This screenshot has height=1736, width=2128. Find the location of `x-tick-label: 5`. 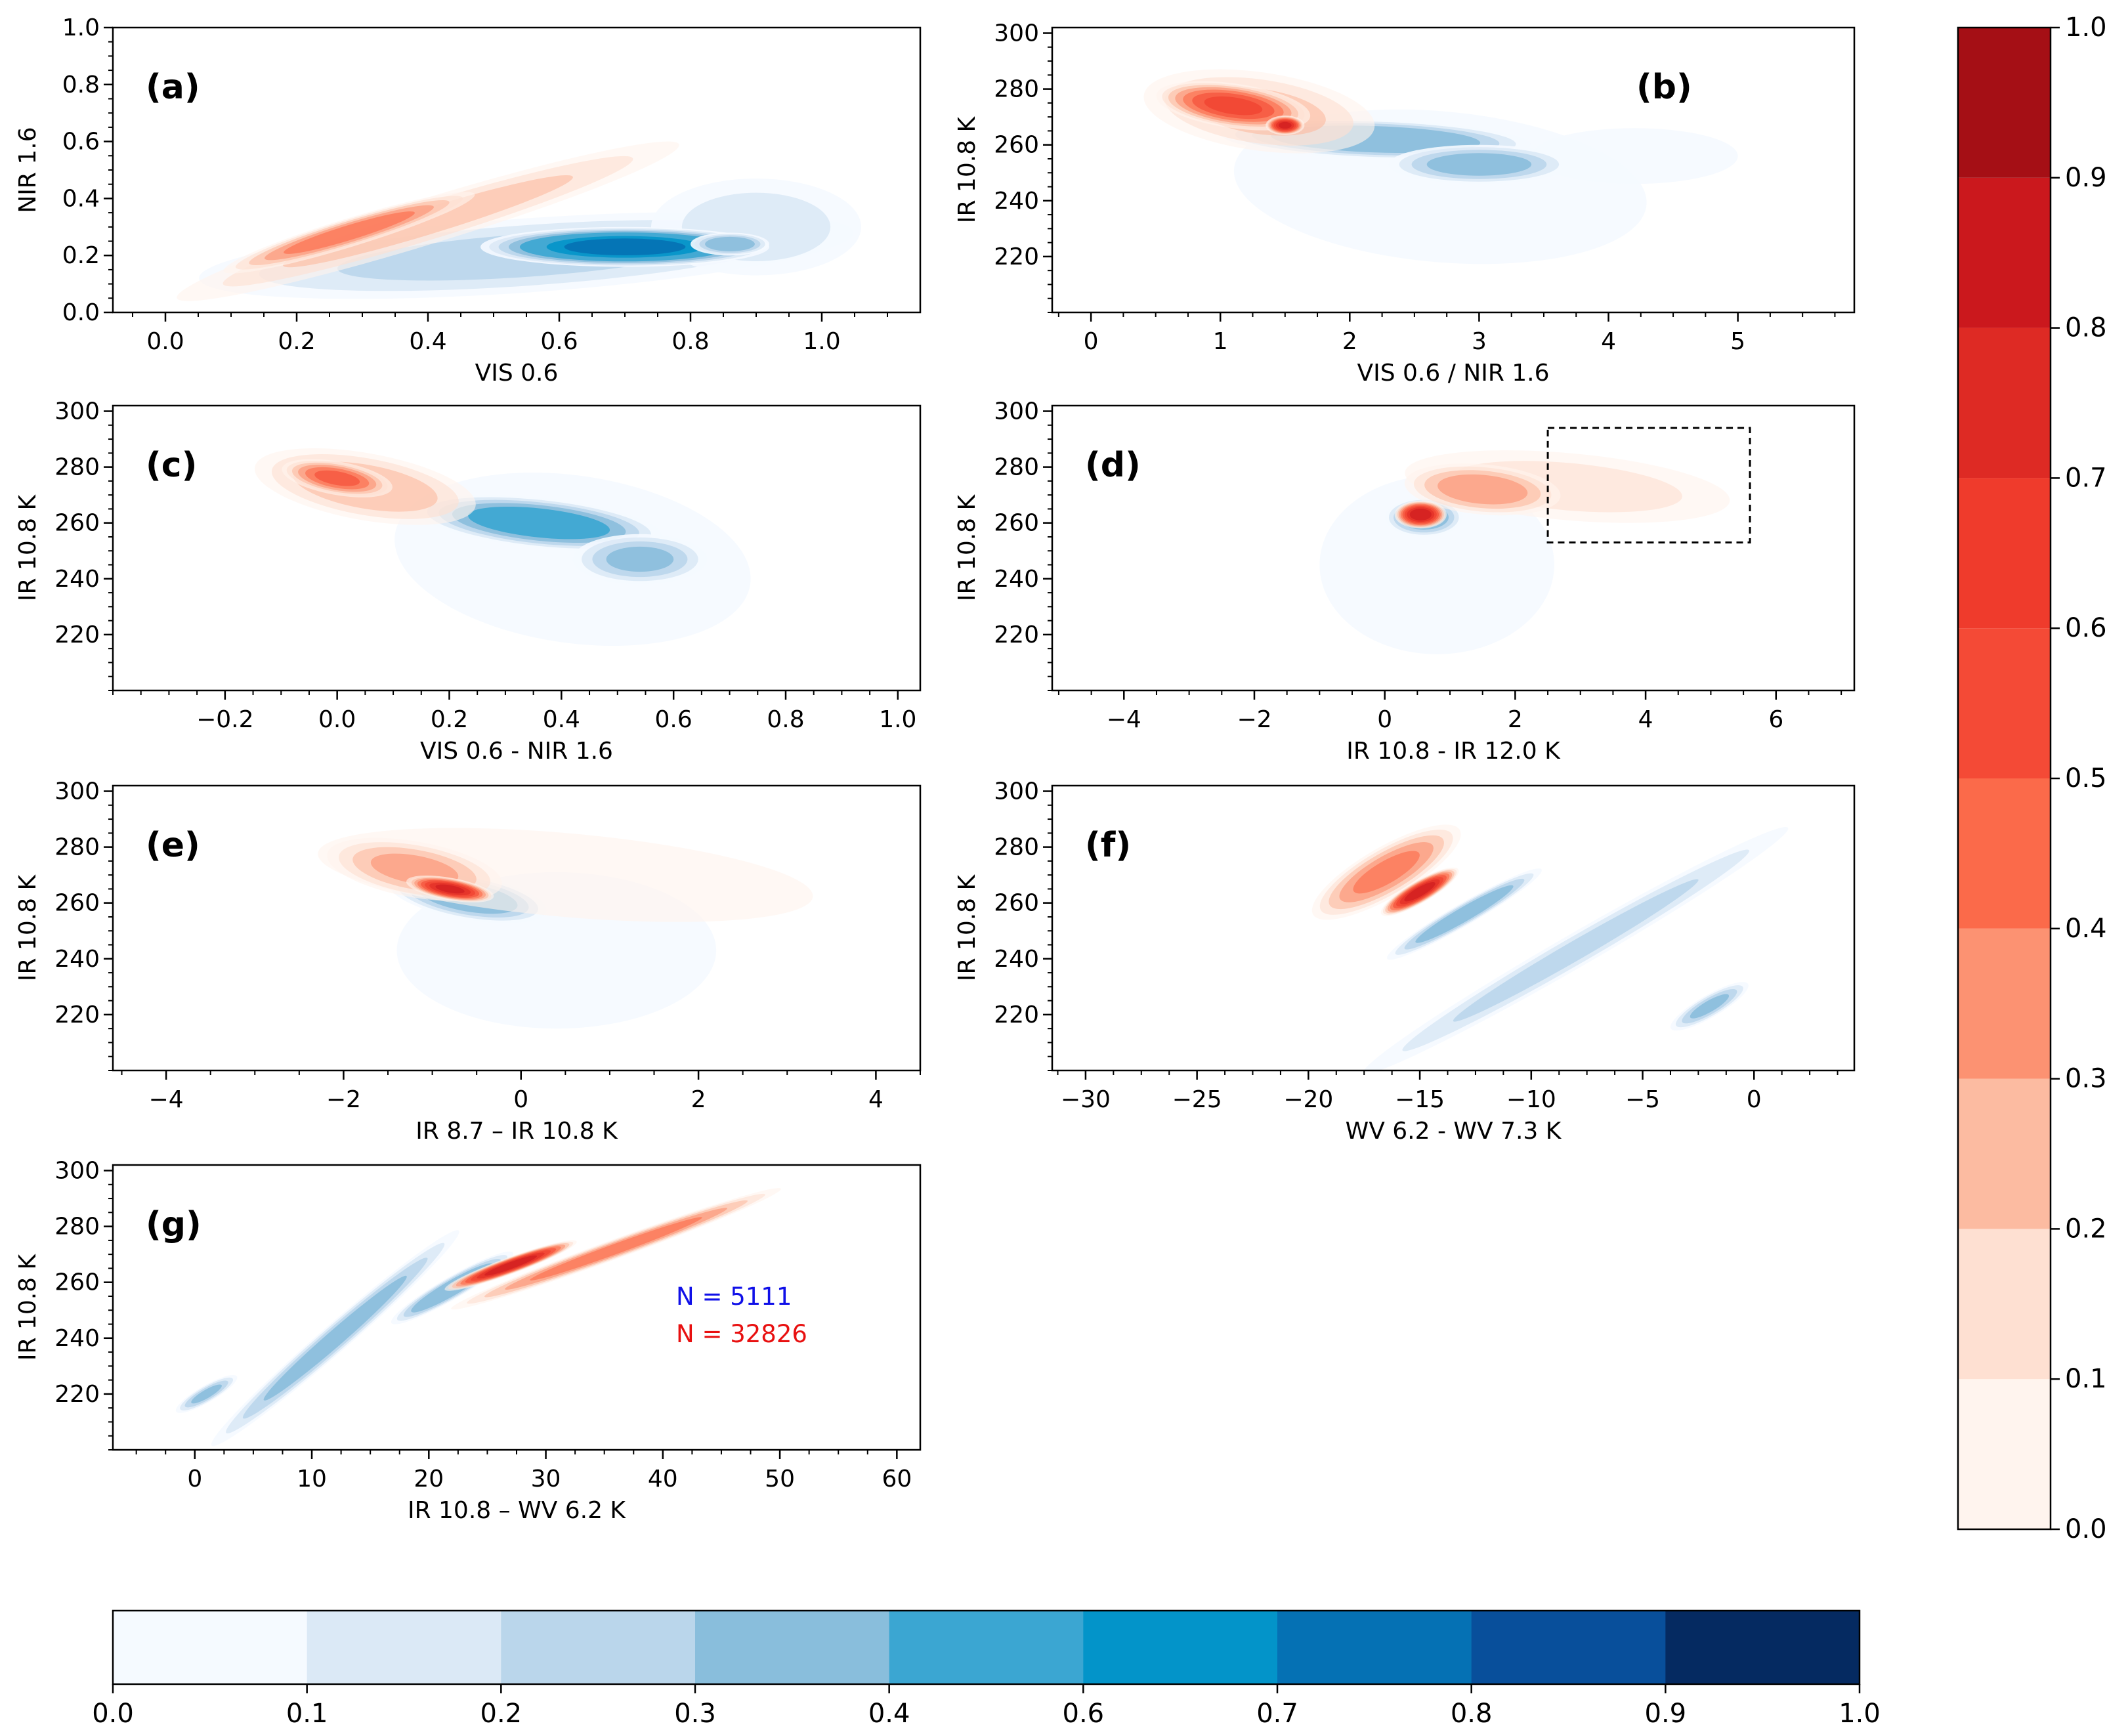

x-tick-label: 5 is located at coordinates (1738, 342).